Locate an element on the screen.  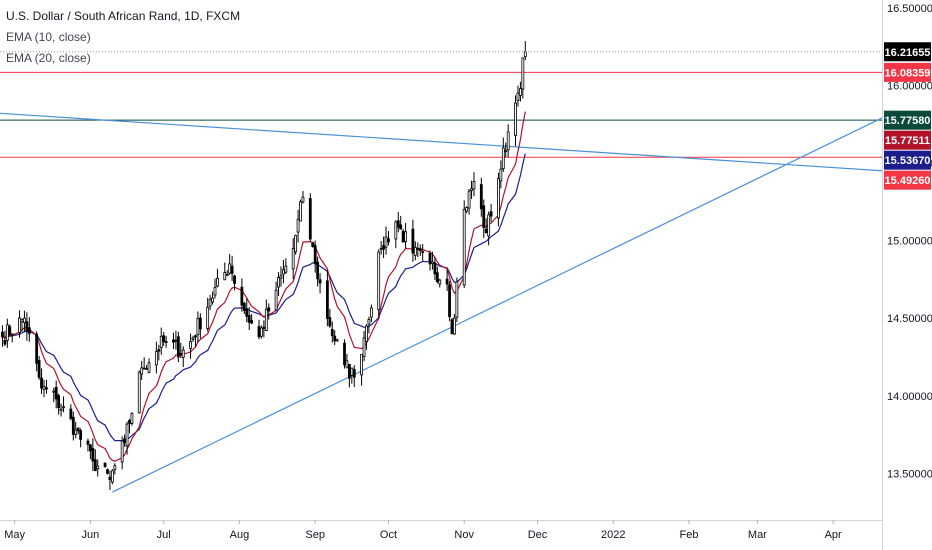
horizontal-lines is located at coordinates (441, 114).